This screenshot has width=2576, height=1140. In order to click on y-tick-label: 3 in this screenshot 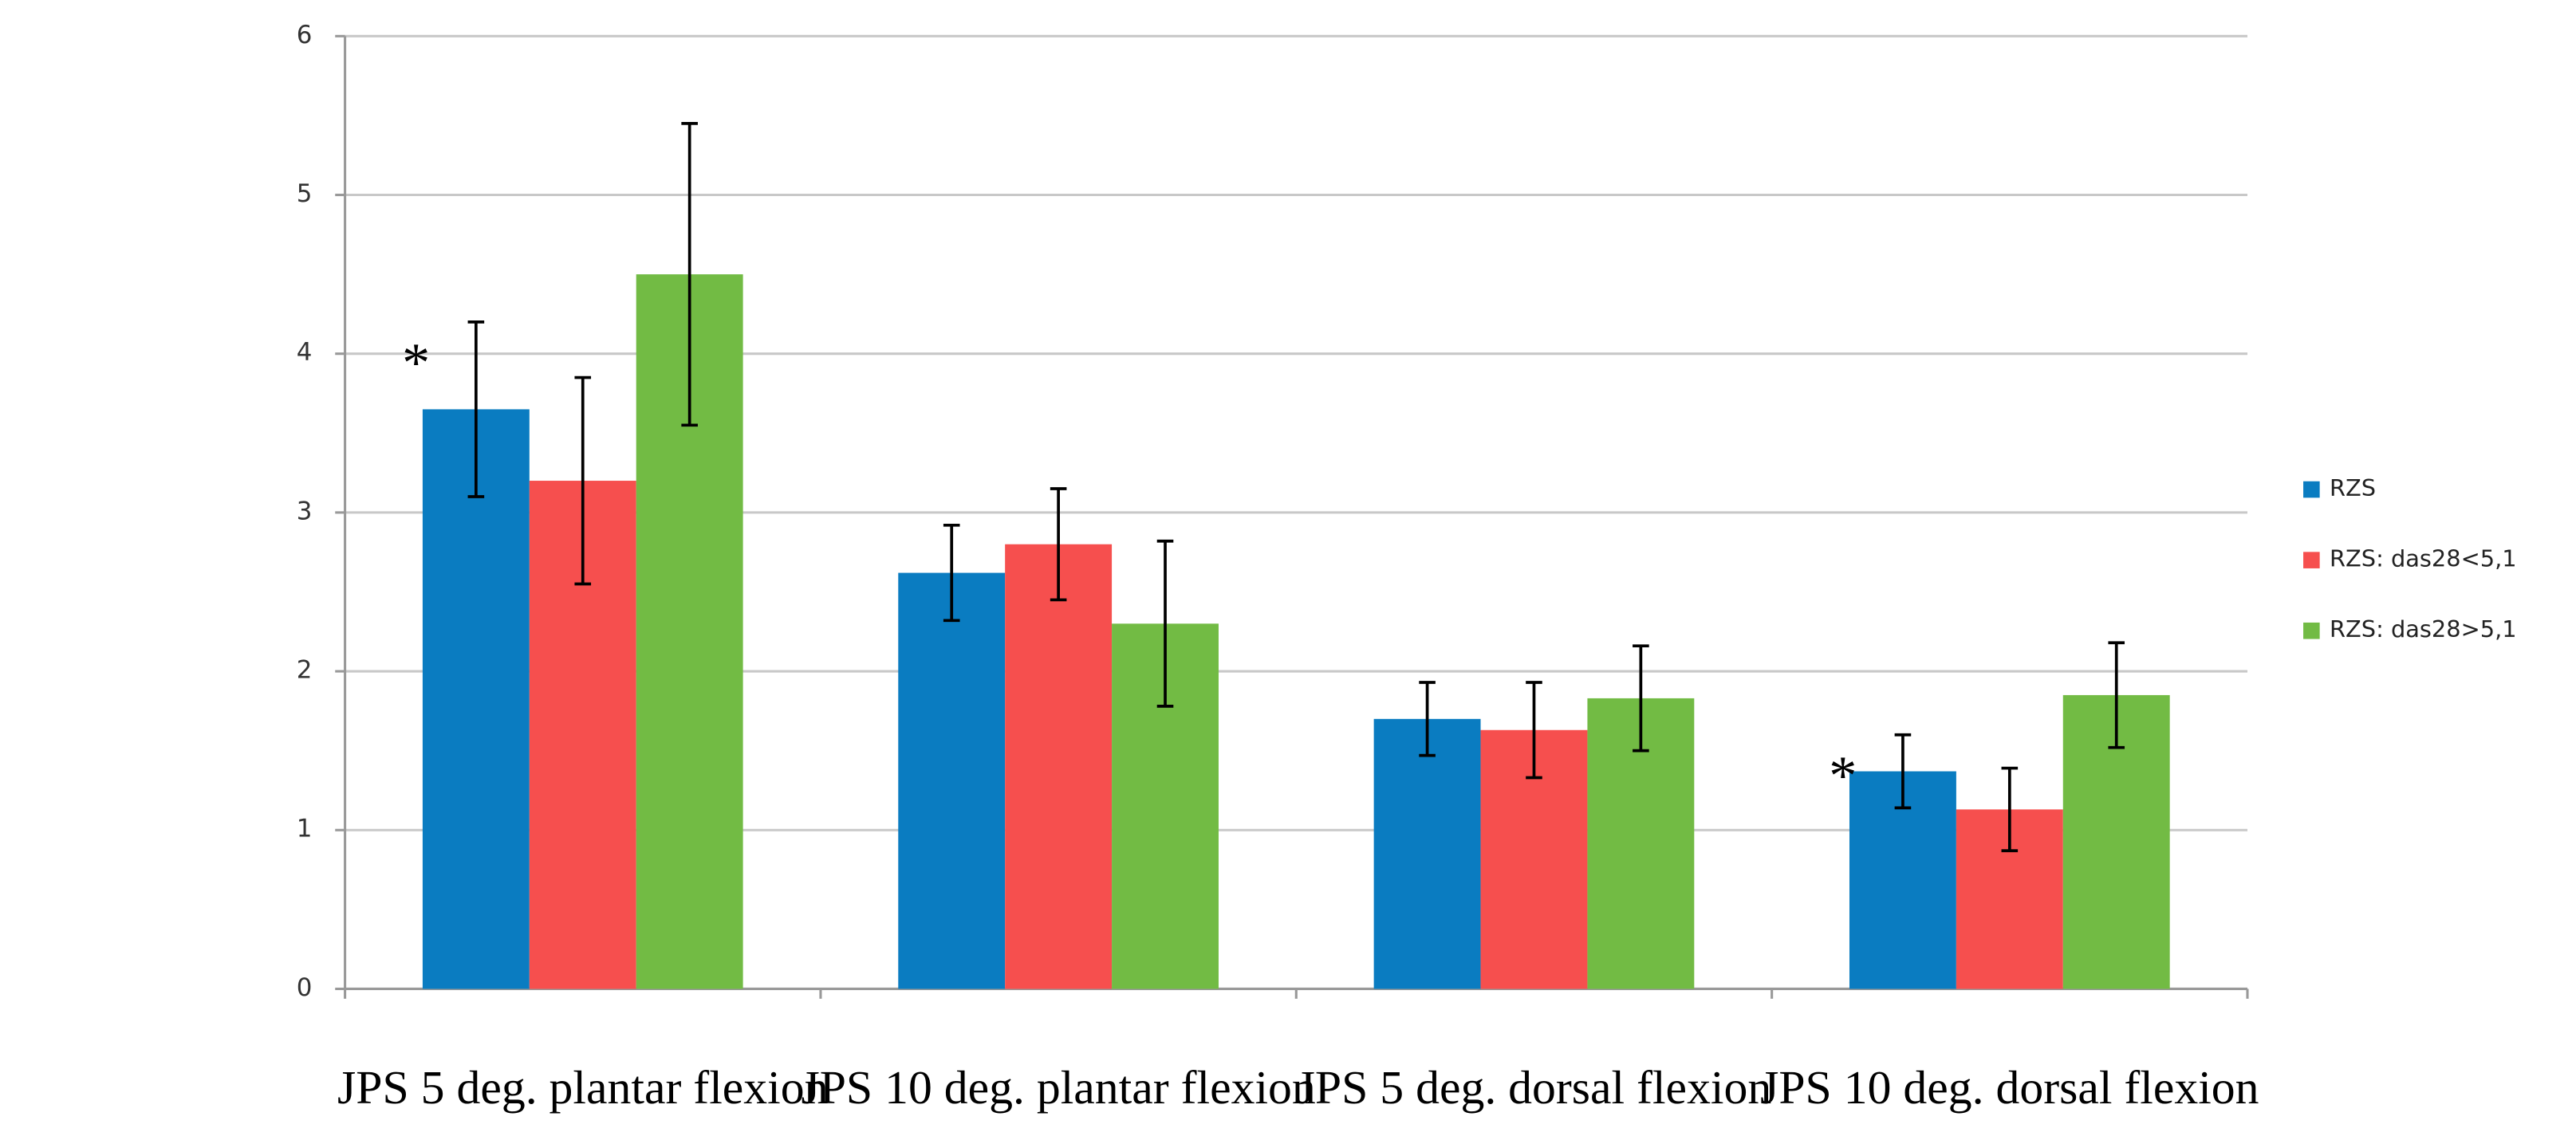, I will do `click(305, 511)`.